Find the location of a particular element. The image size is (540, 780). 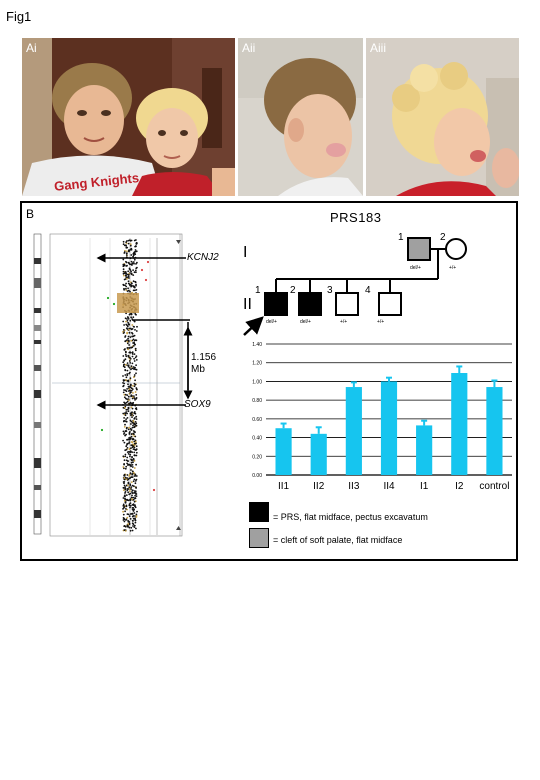

y-tick-label: 1.40 is located at coordinates (257, 345).